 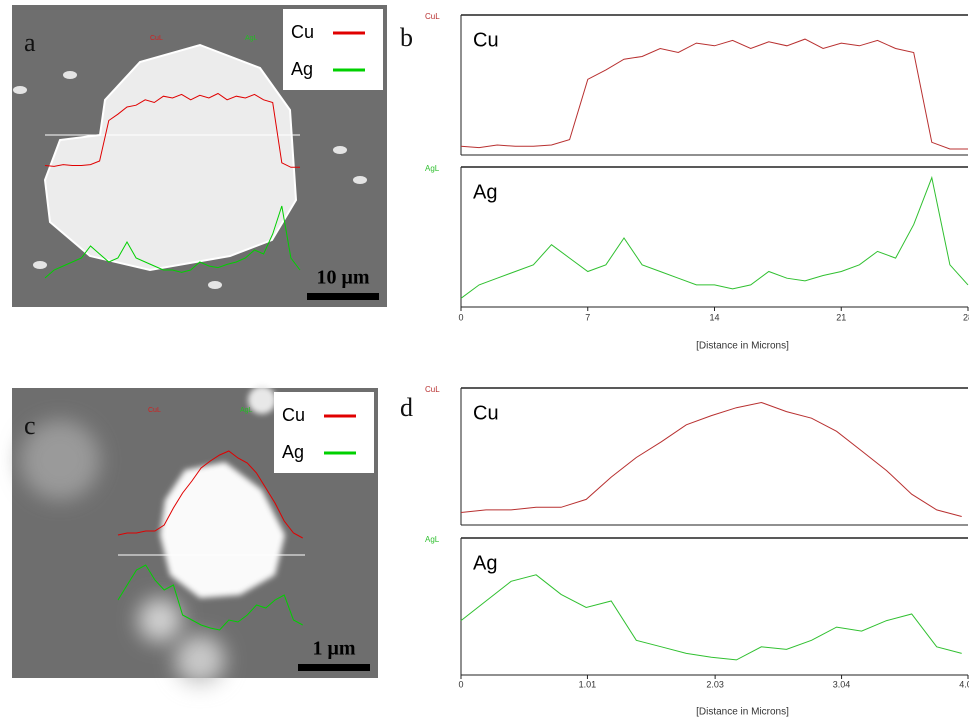 I want to click on x-tick-label: 3.04, so click(x=842, y=684).